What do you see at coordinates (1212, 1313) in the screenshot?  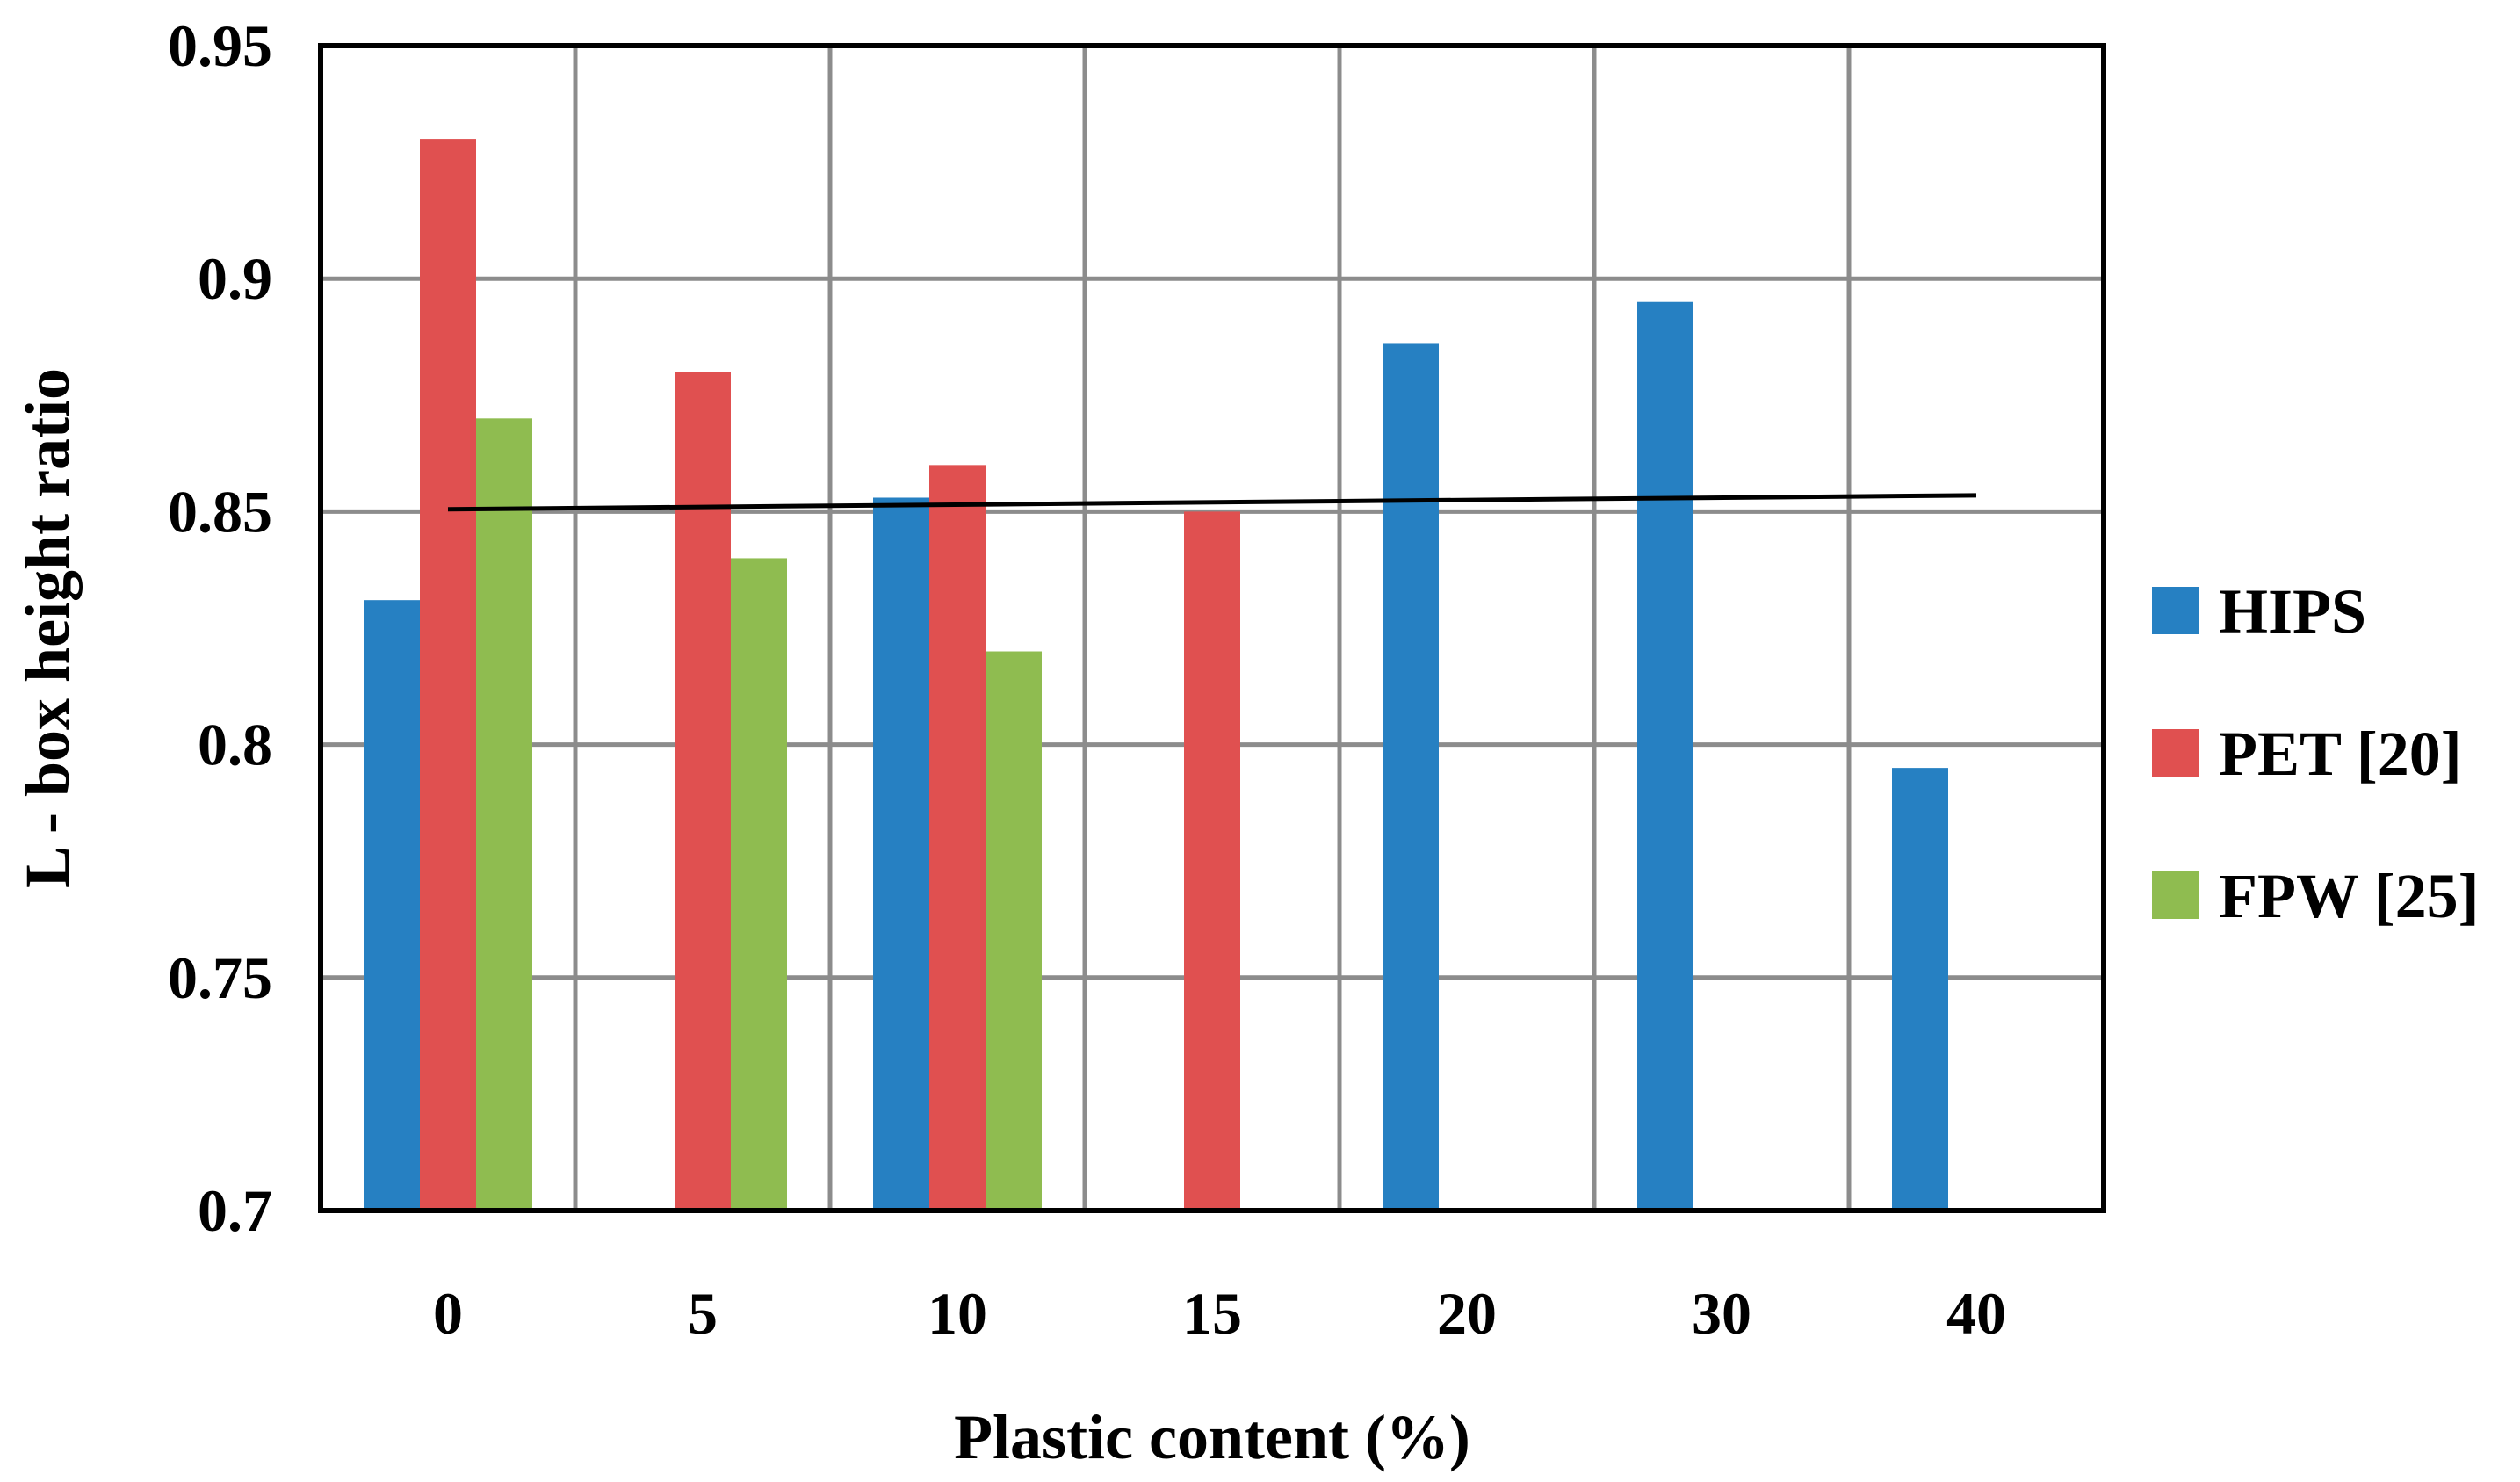 I see `x-tick-label: 15` at bounding box center [1212, 1313].